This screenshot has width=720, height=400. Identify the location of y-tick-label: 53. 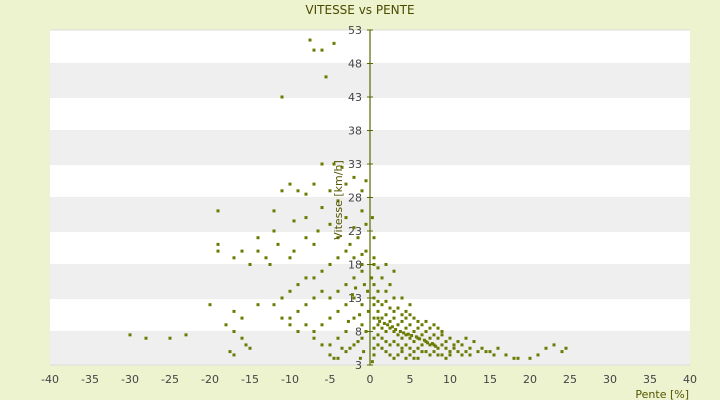
(355, 30).